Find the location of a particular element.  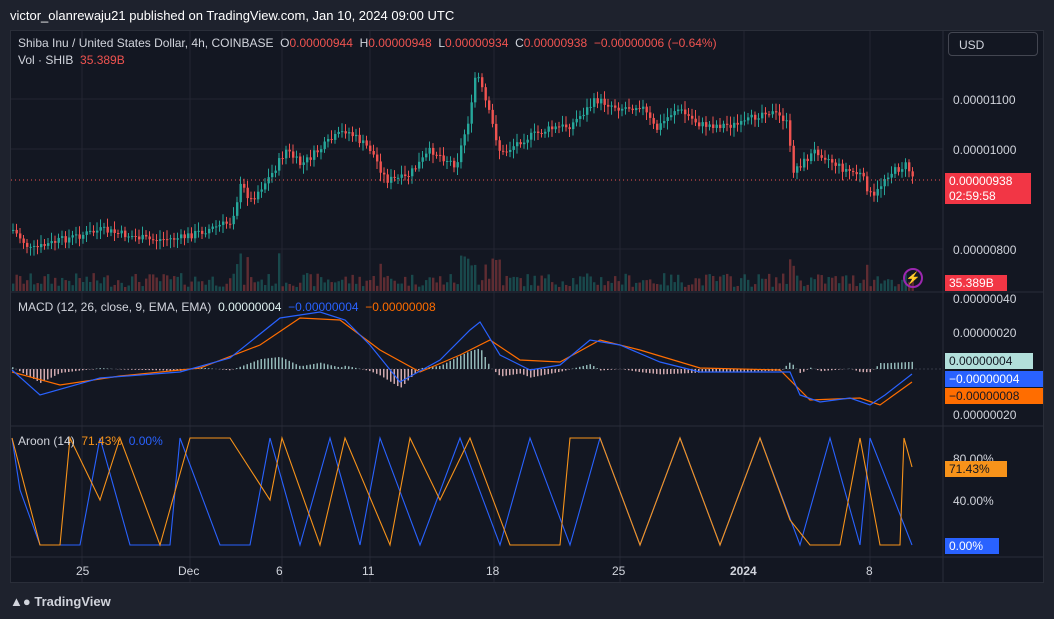

lightning-icon: ⚡ is located at coordinates (913, 278).